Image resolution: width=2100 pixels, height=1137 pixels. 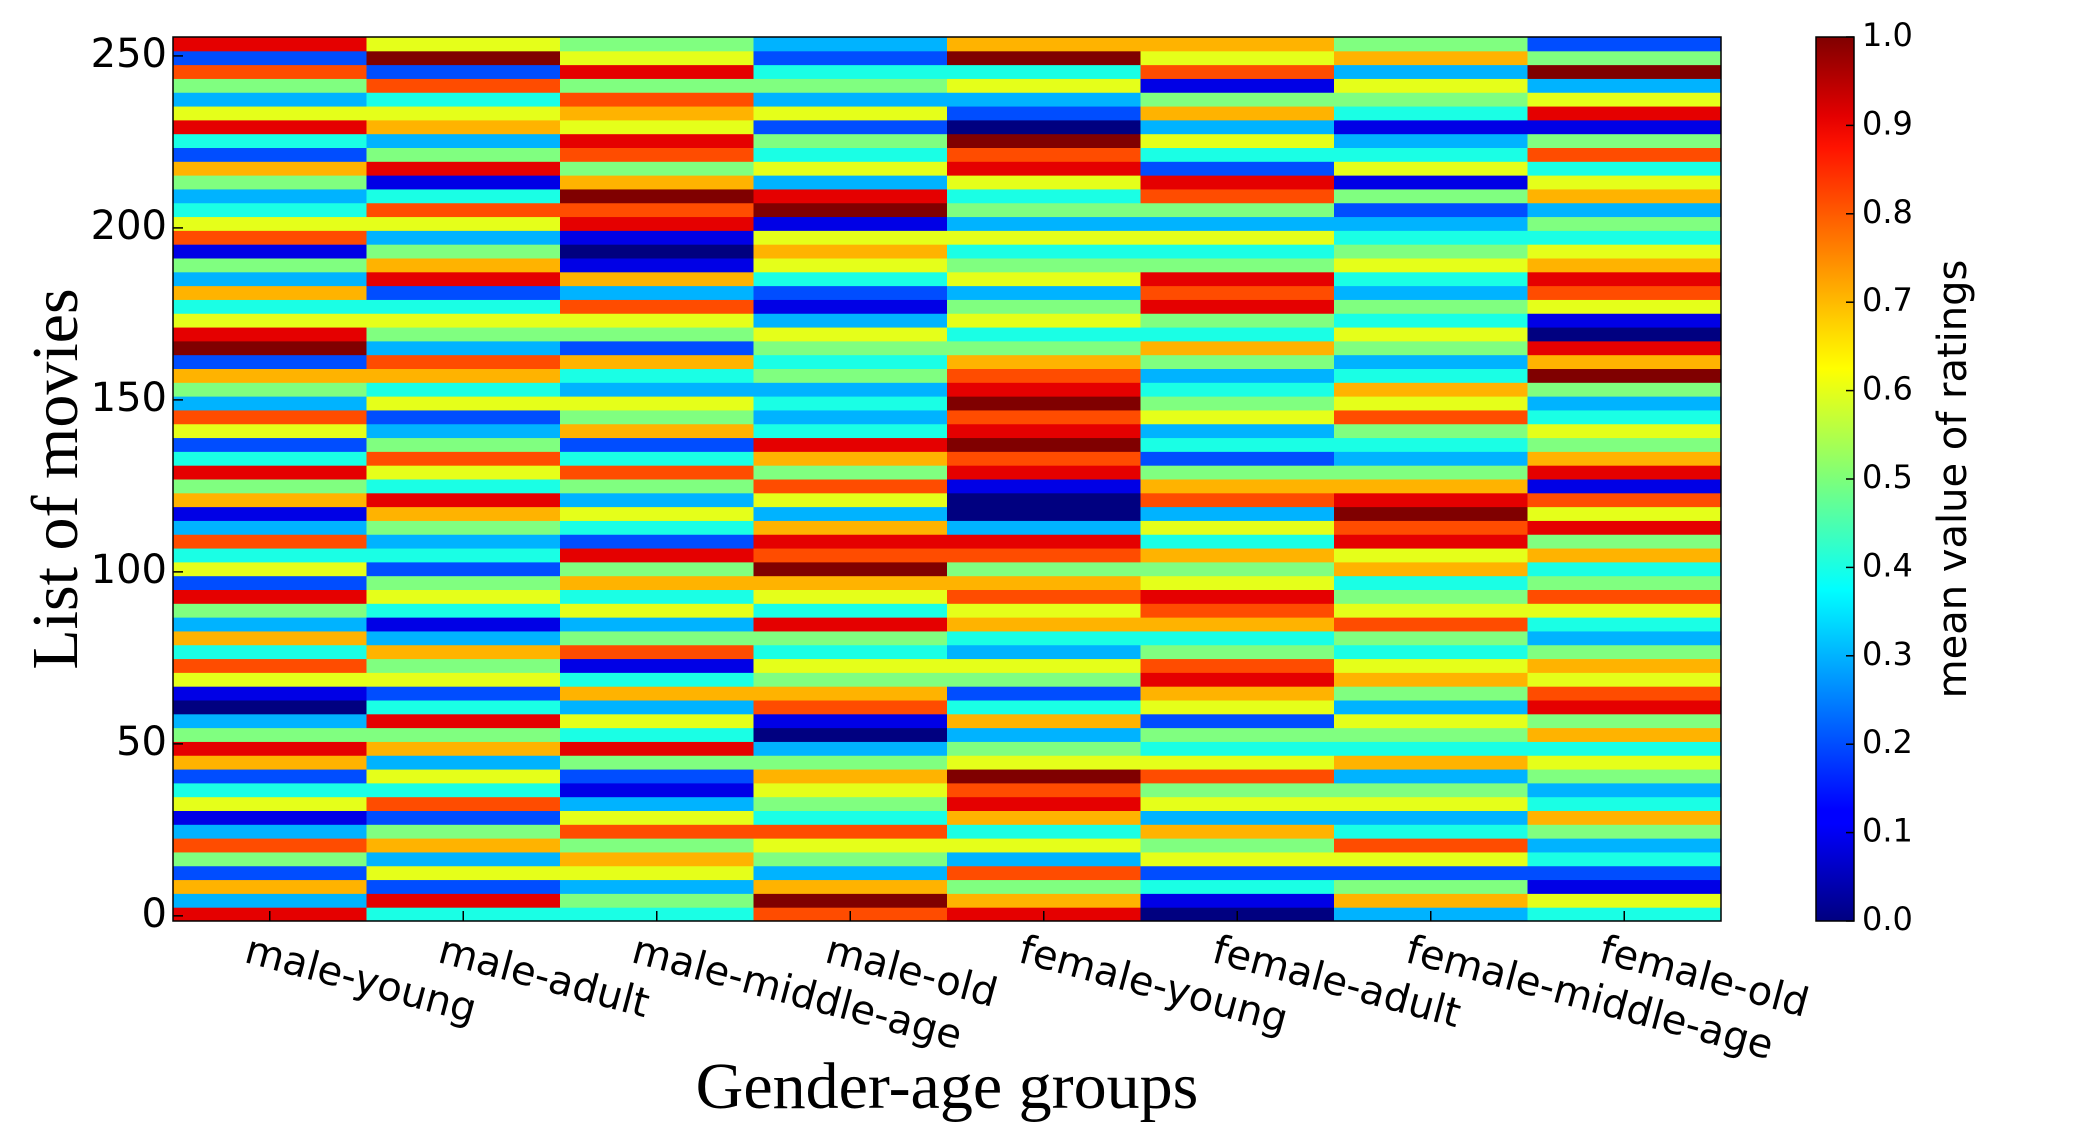 I want to click on colorbar-tick-label: 0.6, so click(x=1887, y=389).